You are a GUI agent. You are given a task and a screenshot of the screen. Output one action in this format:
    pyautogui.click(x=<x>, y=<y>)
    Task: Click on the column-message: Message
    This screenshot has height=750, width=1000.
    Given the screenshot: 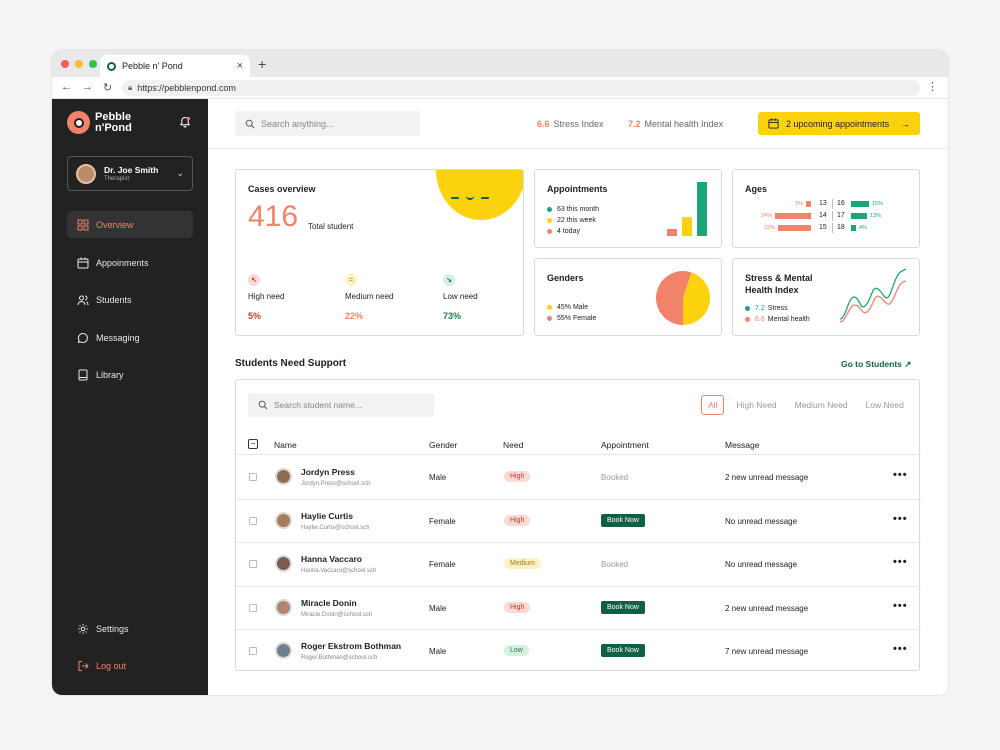 What is the action you would take?
    pyautogui.click(x=742, y=445)
    